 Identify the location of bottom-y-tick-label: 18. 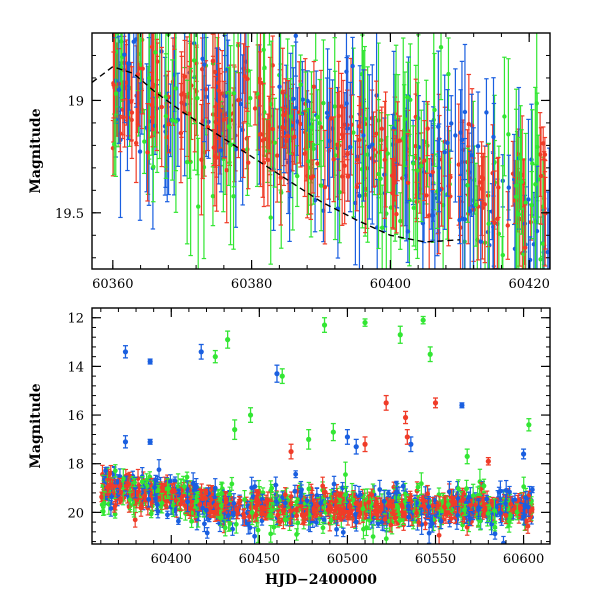
(75, 465).